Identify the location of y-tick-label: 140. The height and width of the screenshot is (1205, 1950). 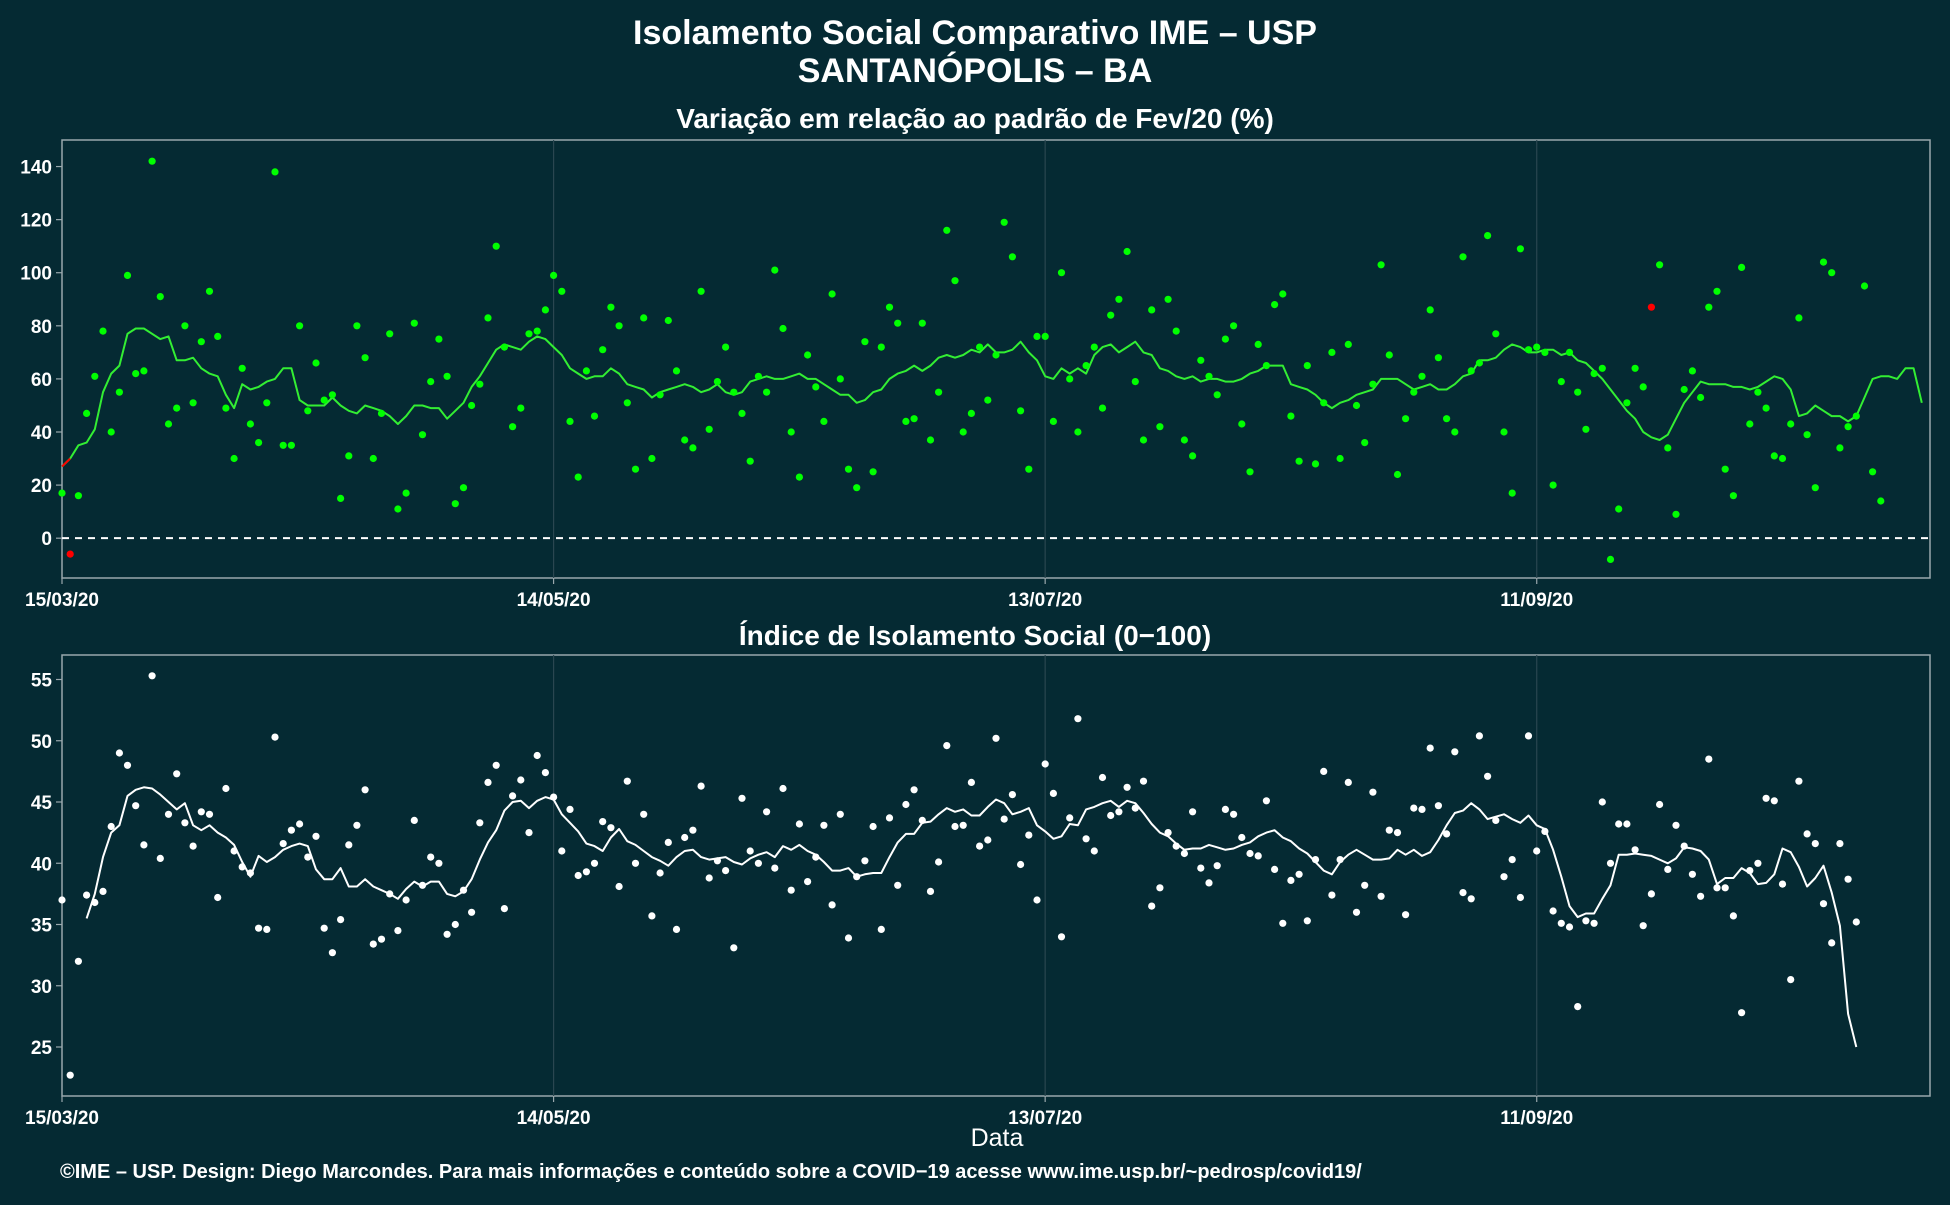
(36, 168).